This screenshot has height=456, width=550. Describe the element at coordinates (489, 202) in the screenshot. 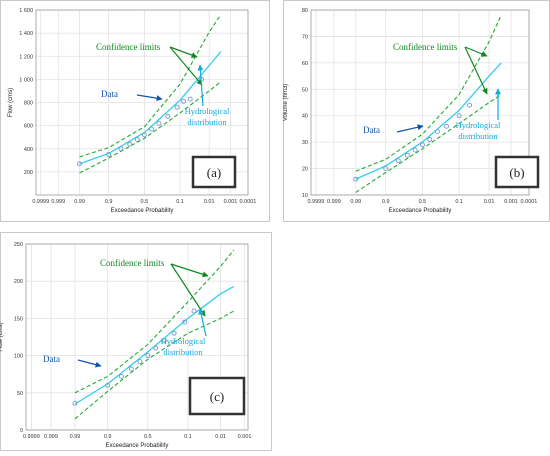

I see `x-tick-label: 0.01` at that location.